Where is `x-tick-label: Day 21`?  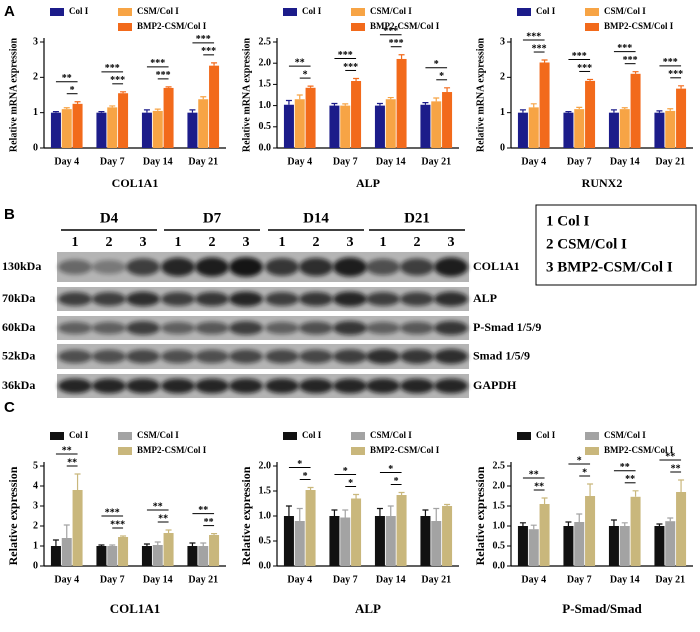 x-tick-label: Day 21 is located at coordinates (203, 161).